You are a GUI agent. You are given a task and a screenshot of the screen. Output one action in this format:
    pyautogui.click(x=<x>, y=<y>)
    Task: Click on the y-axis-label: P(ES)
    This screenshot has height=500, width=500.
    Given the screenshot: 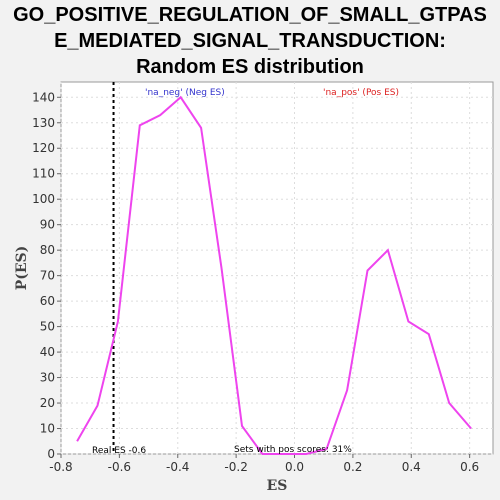 What is the action you would take?
    pyautogui.click(x=22, y=268)
    